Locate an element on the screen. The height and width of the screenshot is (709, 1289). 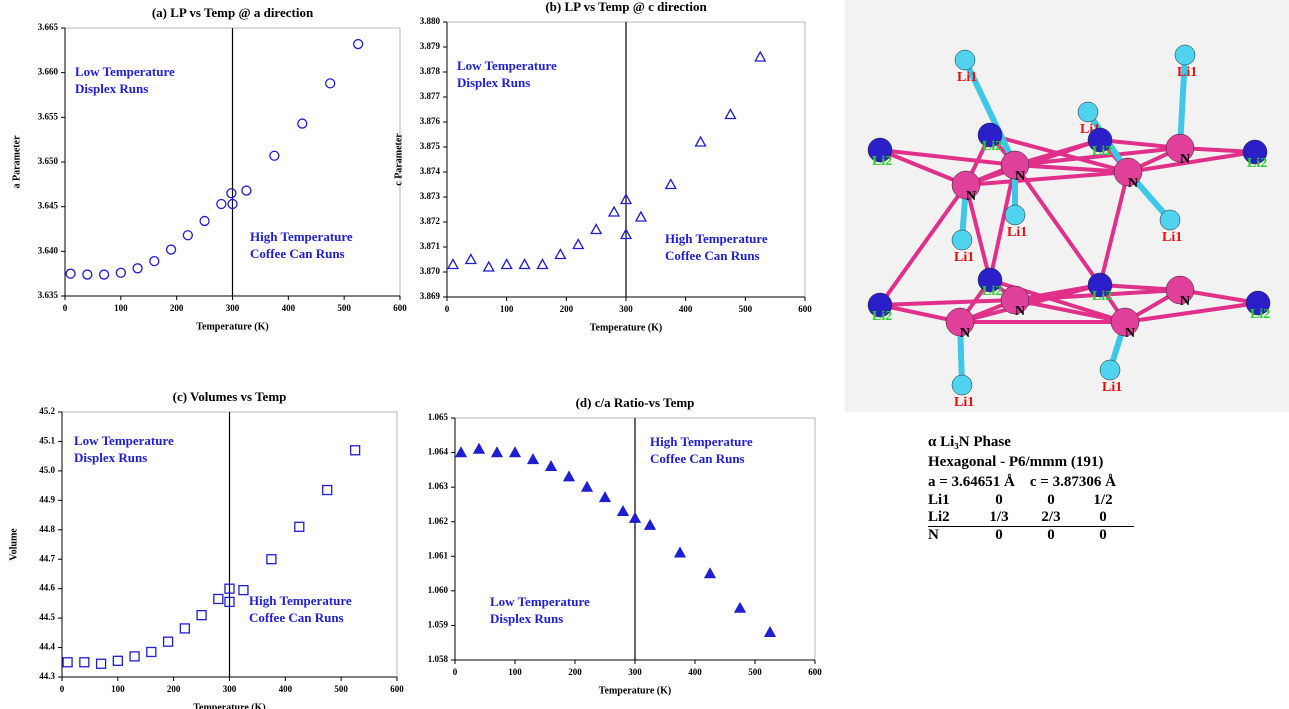
cell: Li2 is located at coordinates (953, 518).